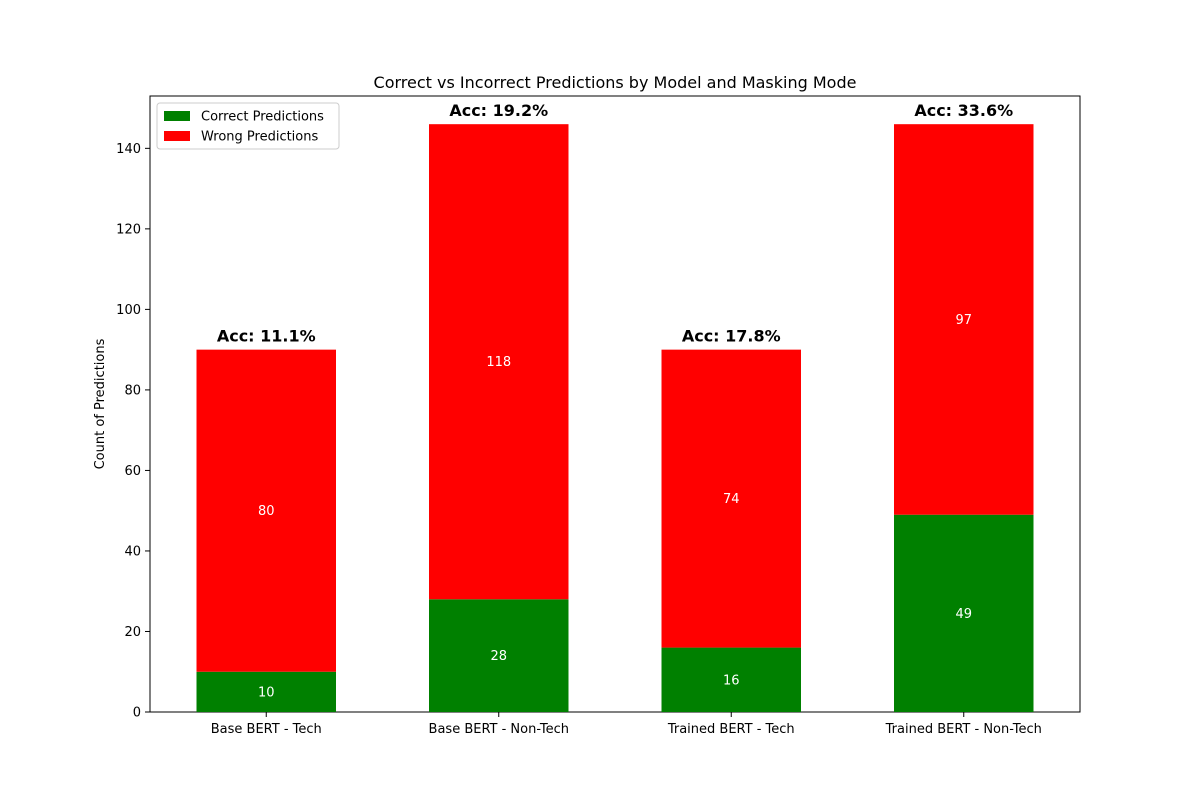 The height and width of the screenshot is (800, 1200). I want to click on bar-value-label-correct: 28, so click(498, 656).